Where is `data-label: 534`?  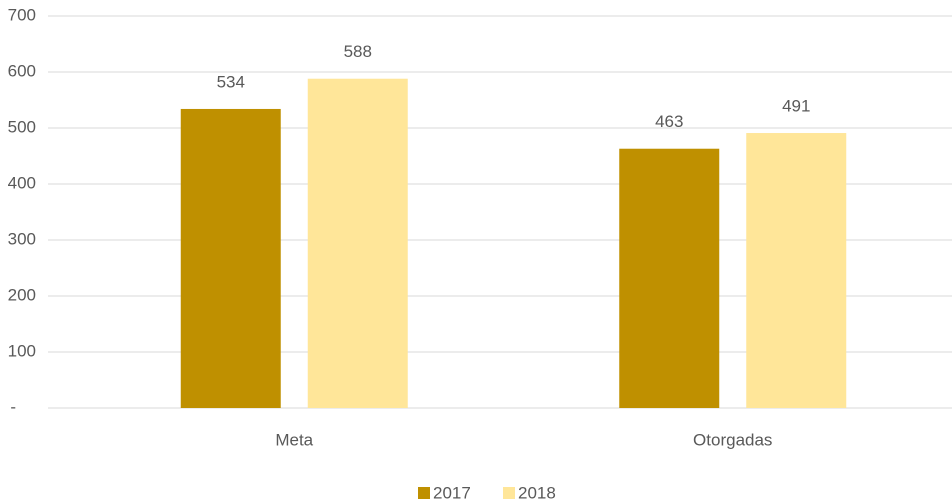 data-label: 534 is located at coordinates (231, 81).